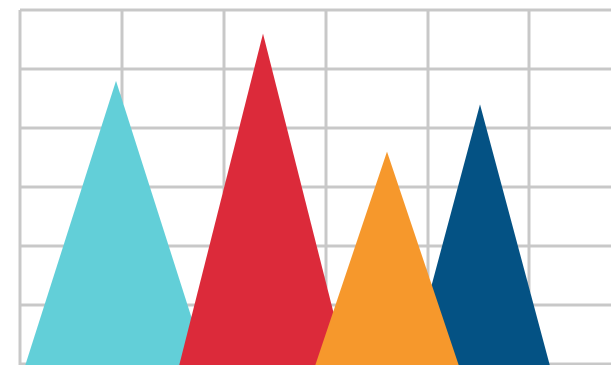 Image resolution: width=611 pixels, height=365 pixels. What do you see at coordinates (387, 258) in the screenshot?
I see `triangle-bar` at bounding box center [387, 258].